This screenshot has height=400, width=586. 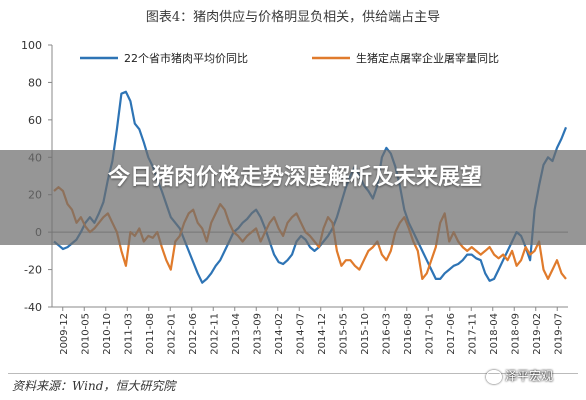 I want to click on x-tick-label: 2014-12, so click(x=322, y=334).